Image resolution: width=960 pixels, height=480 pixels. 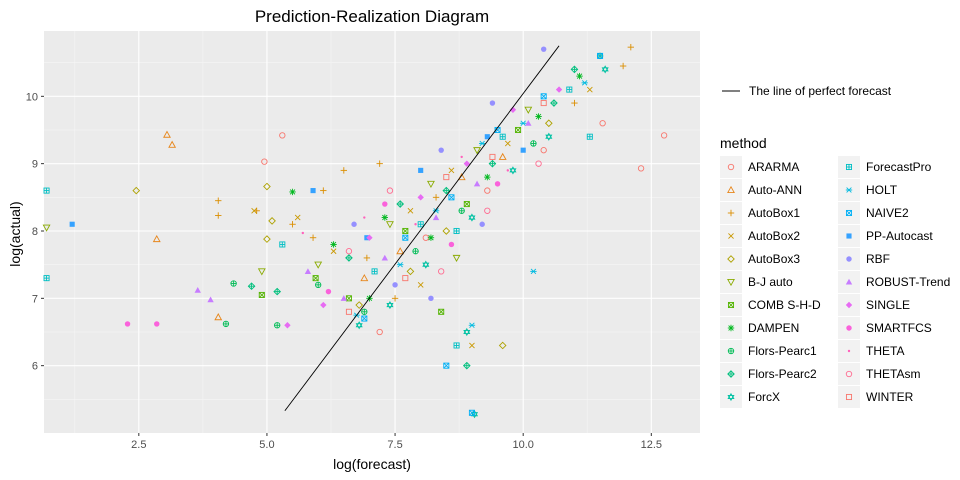 What do you see at coordinates (372, 16) in the screenshot?
I see `chart-title: Prediction-Realization Diagram` at bounding box center [372, 16].